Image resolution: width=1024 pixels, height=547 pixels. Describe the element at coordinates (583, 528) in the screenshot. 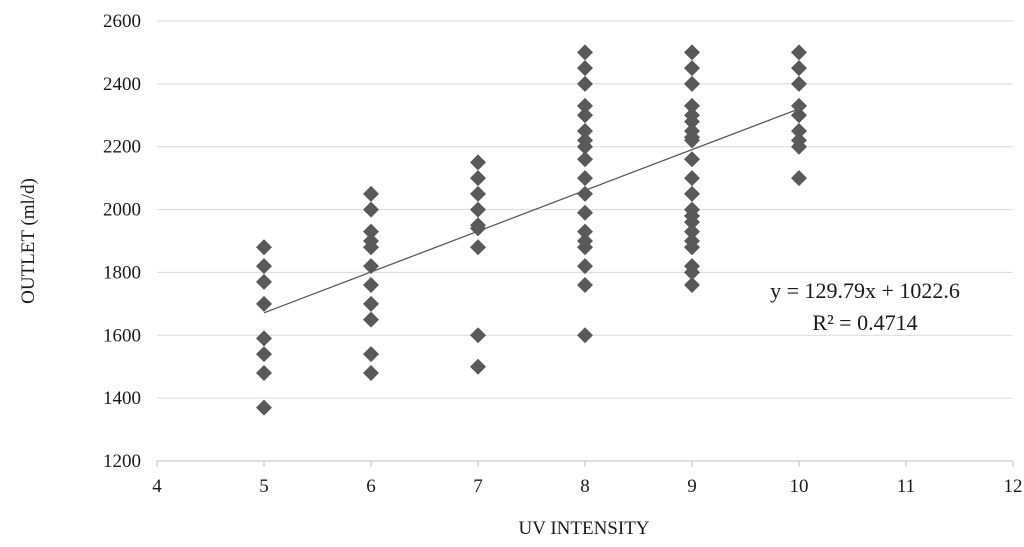

I see `x-axis-title: UV INTENSITY` at that location.